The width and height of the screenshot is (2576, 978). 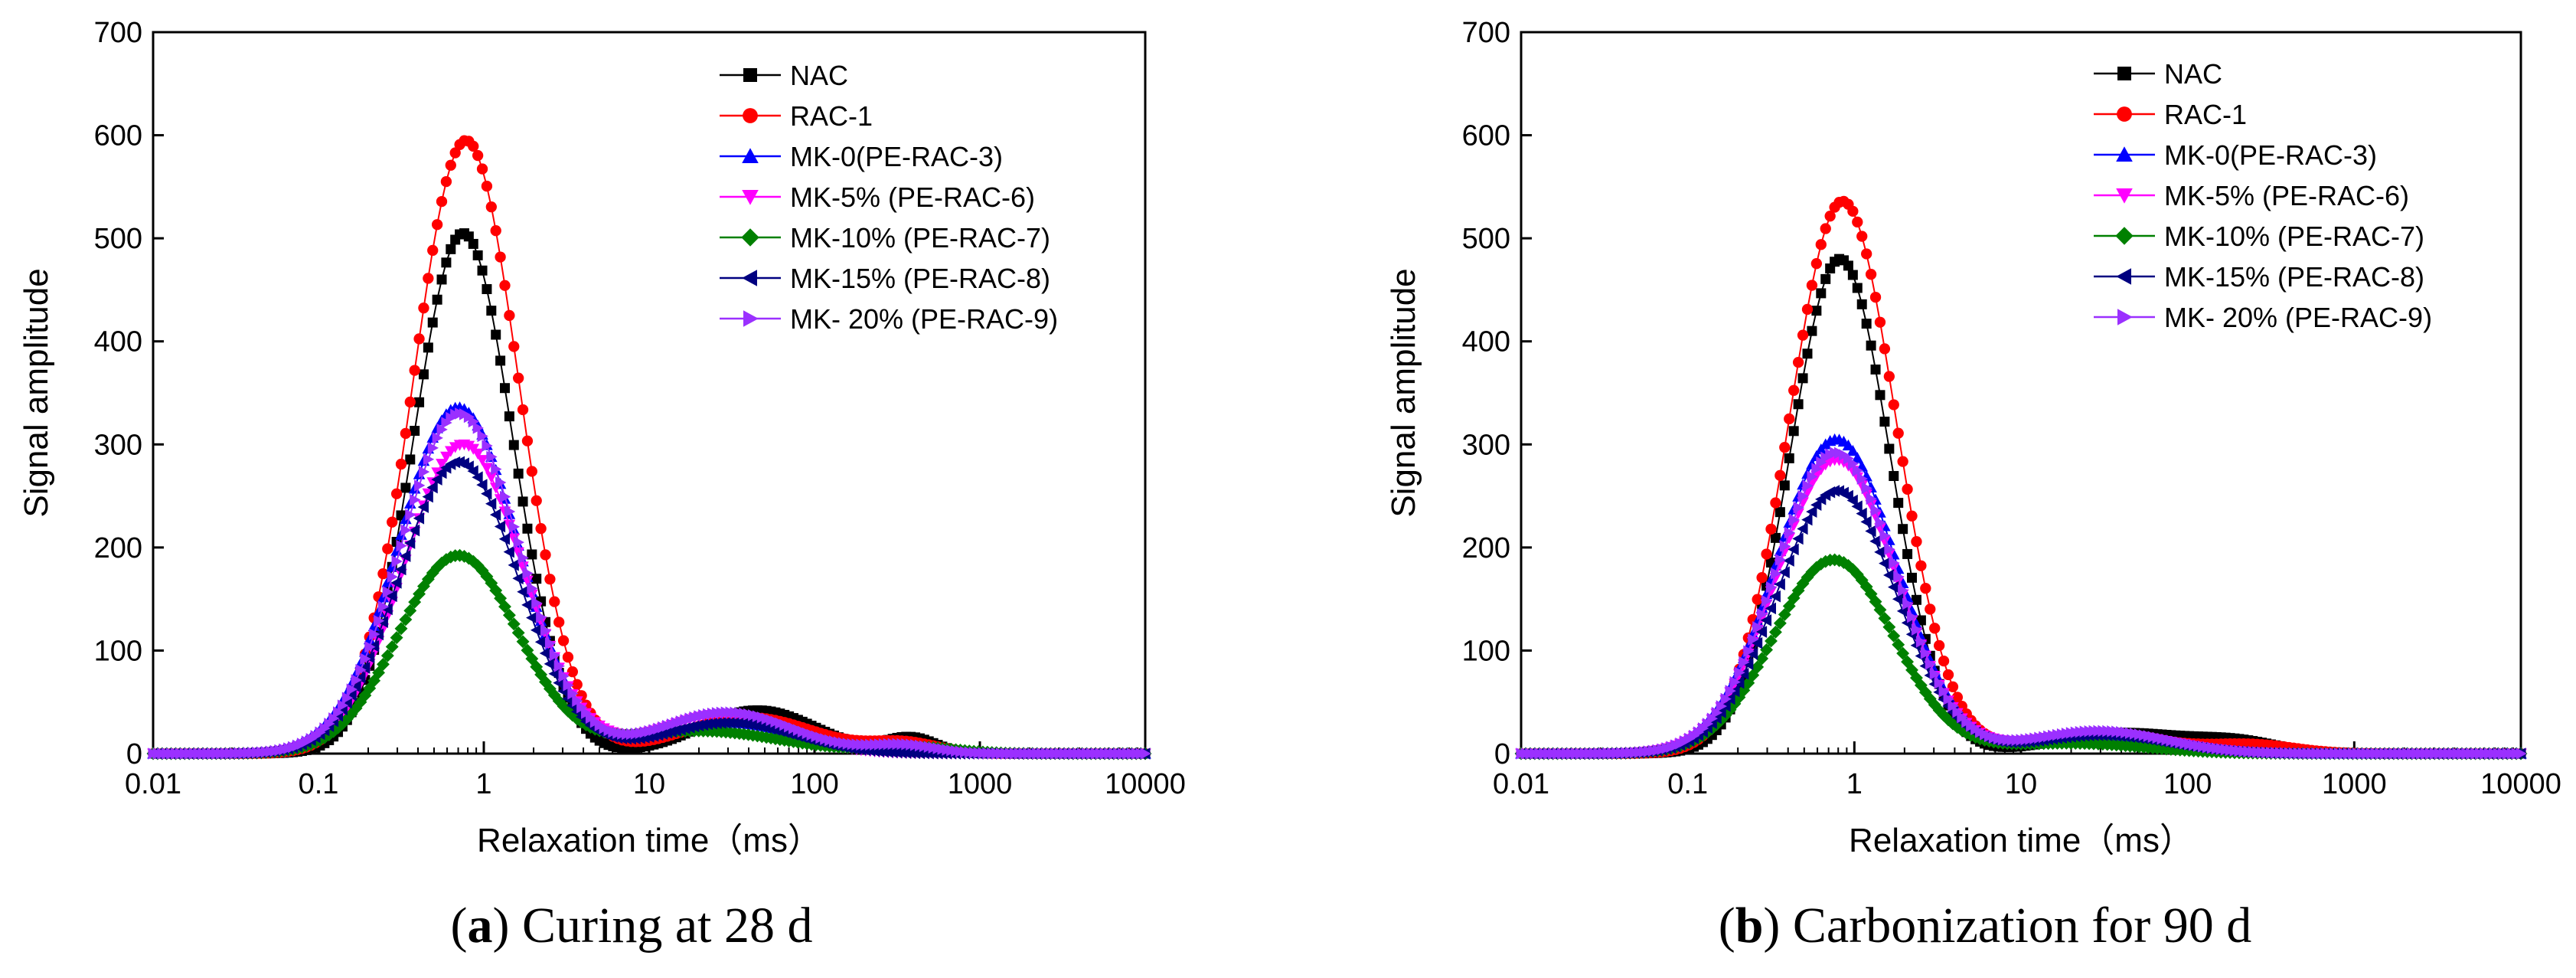 I want to click on x-axis-title: Relaxation time（ms）, so click(x=649, y=841).